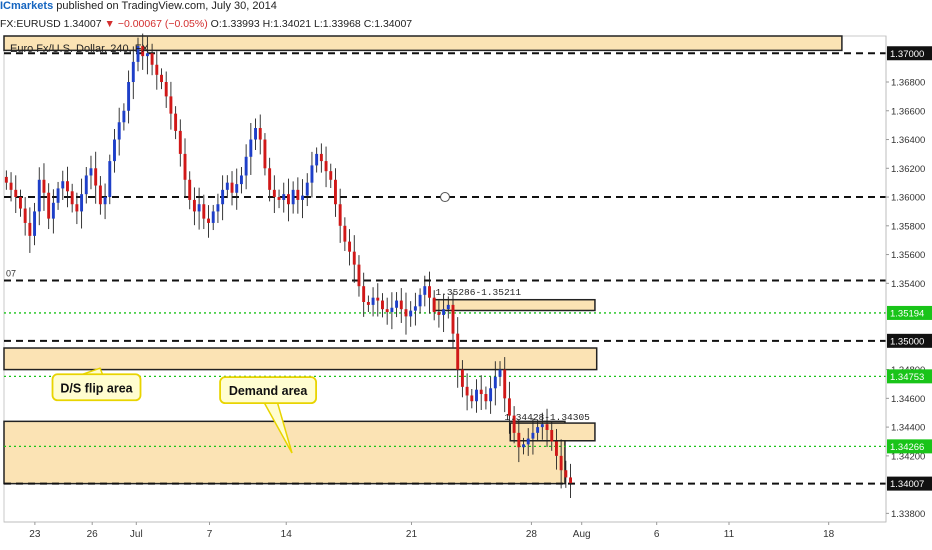 This screenshot has width=932, height=550. Describe the element at coordinates (908, 169) in the screenshot. I see `y-tick-label: 1.36200` at that location.